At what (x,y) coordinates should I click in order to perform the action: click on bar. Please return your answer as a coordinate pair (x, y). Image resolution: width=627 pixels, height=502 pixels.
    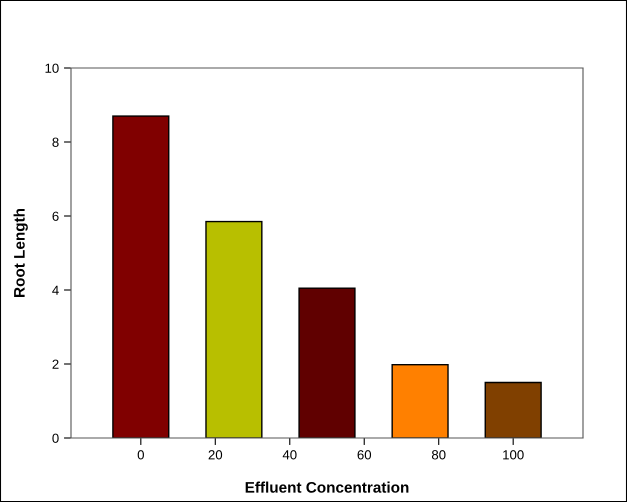
    Looking at the image, I should click on (327, 362).